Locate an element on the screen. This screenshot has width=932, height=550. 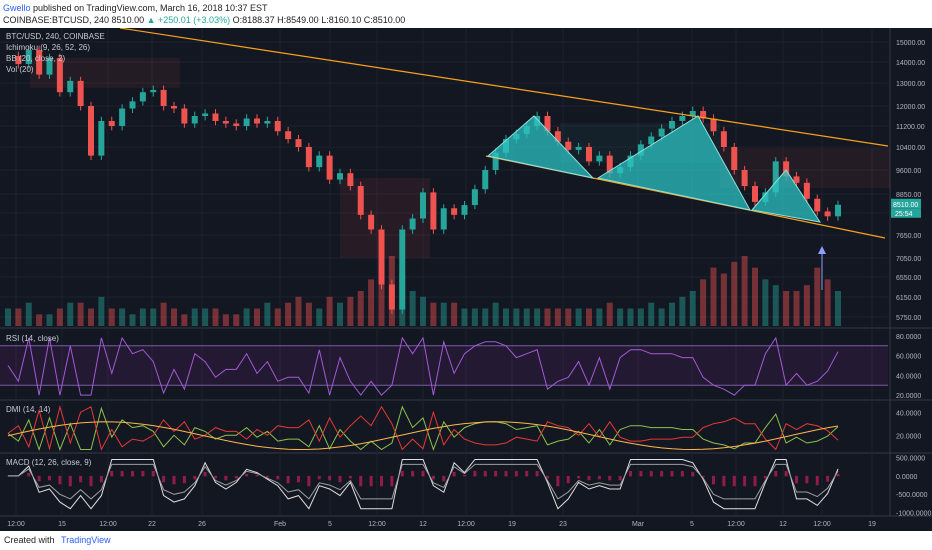
dmi-tick-label: 40.0000 is located at coordinates (908, 414).